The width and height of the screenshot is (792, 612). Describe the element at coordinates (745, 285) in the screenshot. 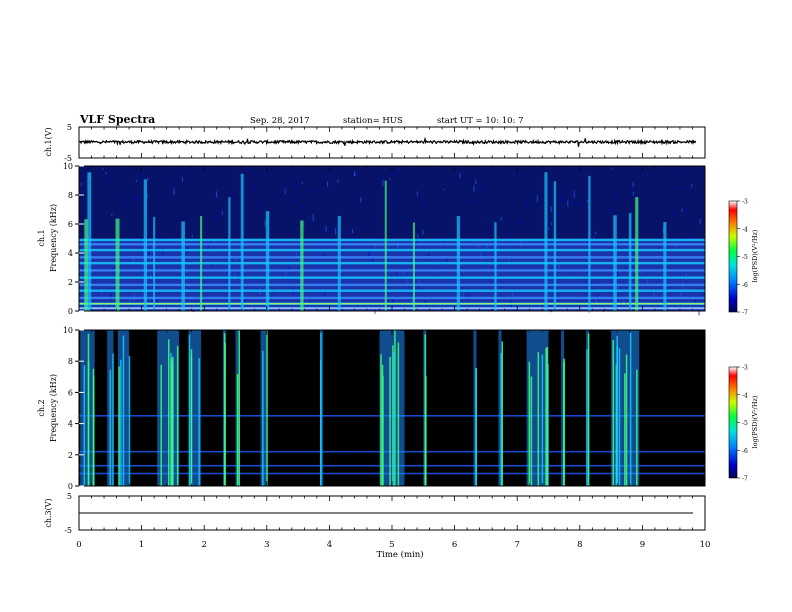

I see `ch1-colorbar-tick-label: -6` at that location.